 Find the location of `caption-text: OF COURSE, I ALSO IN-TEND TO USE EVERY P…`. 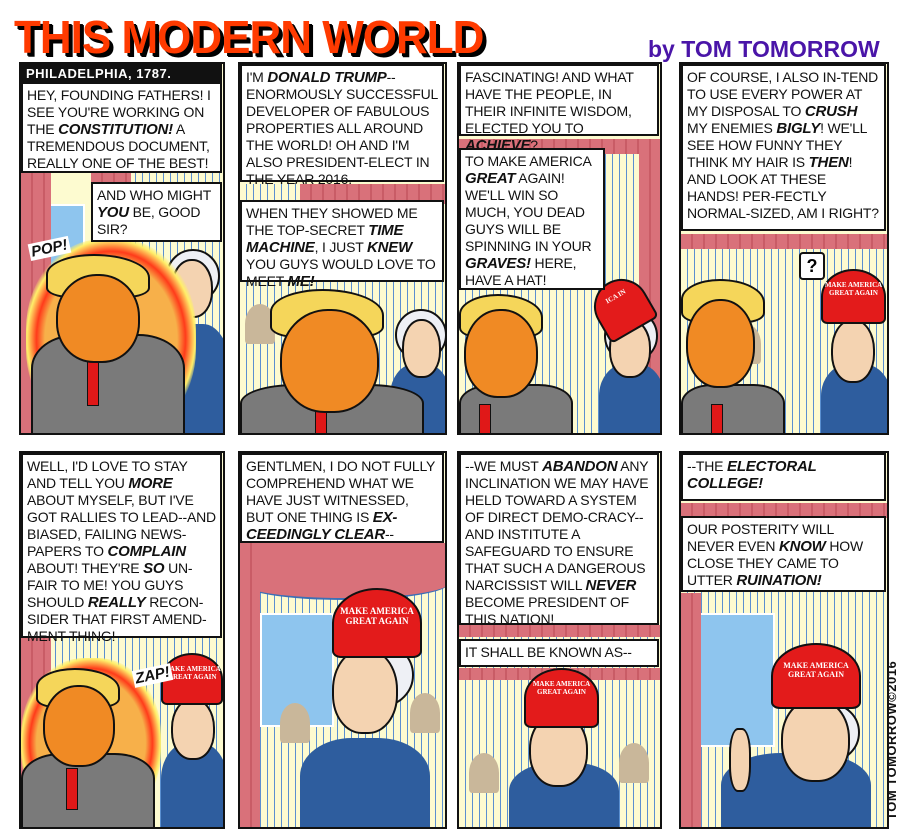

caption-text: OF COURSE, I ALSO IN-TEND TO USE EVERY P… is located at coordinates (783, 94).